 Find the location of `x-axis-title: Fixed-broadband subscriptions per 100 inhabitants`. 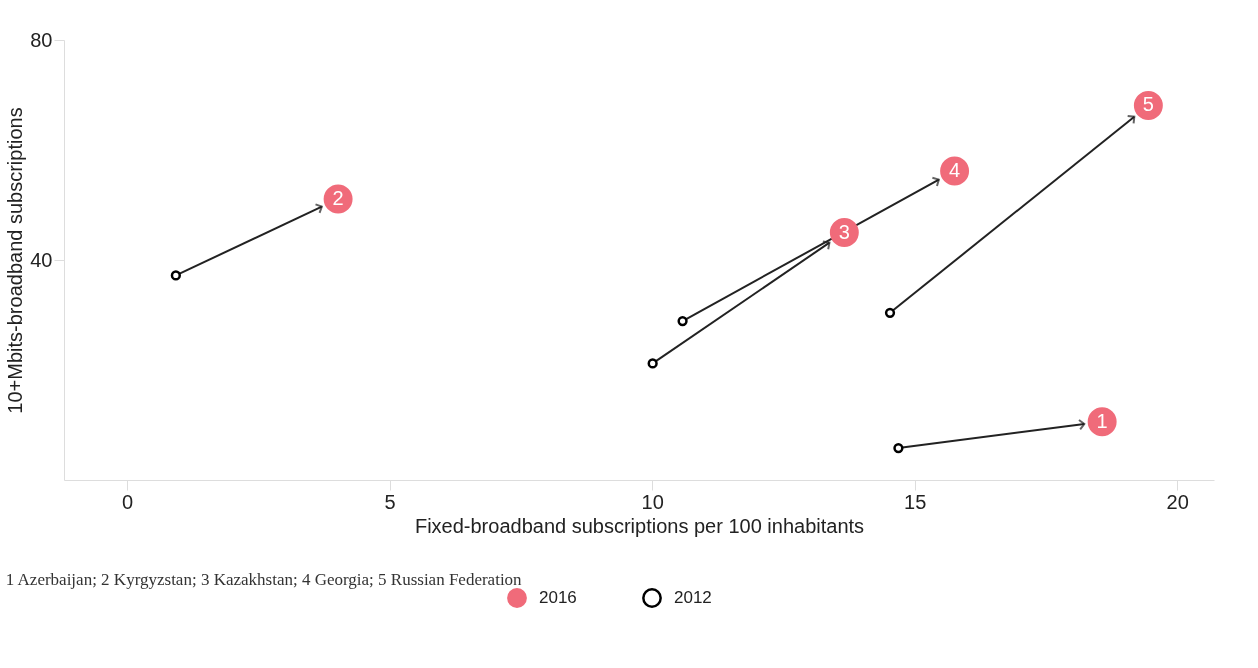

x-axis-title: Fixed-broadband subscriptions per 100 inhabitants is located at coordinates (639, 525).